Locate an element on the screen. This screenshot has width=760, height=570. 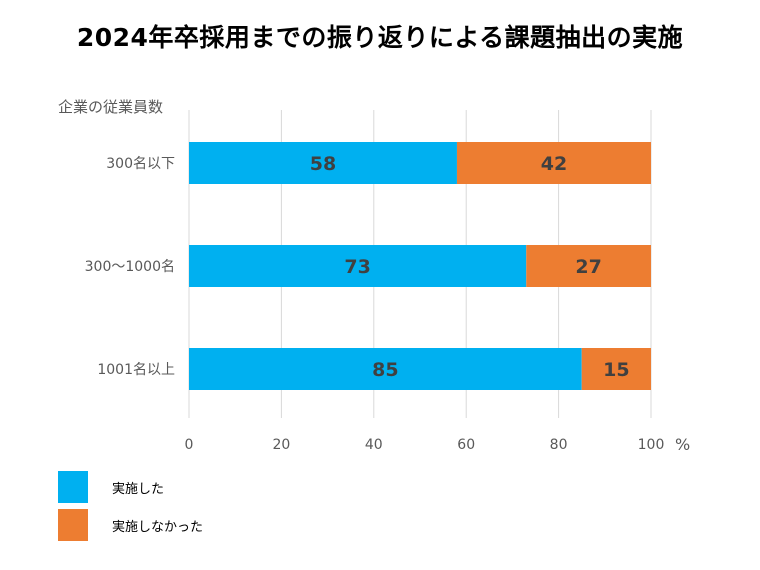
data-label: 27 is located at coordinates (588, 267).